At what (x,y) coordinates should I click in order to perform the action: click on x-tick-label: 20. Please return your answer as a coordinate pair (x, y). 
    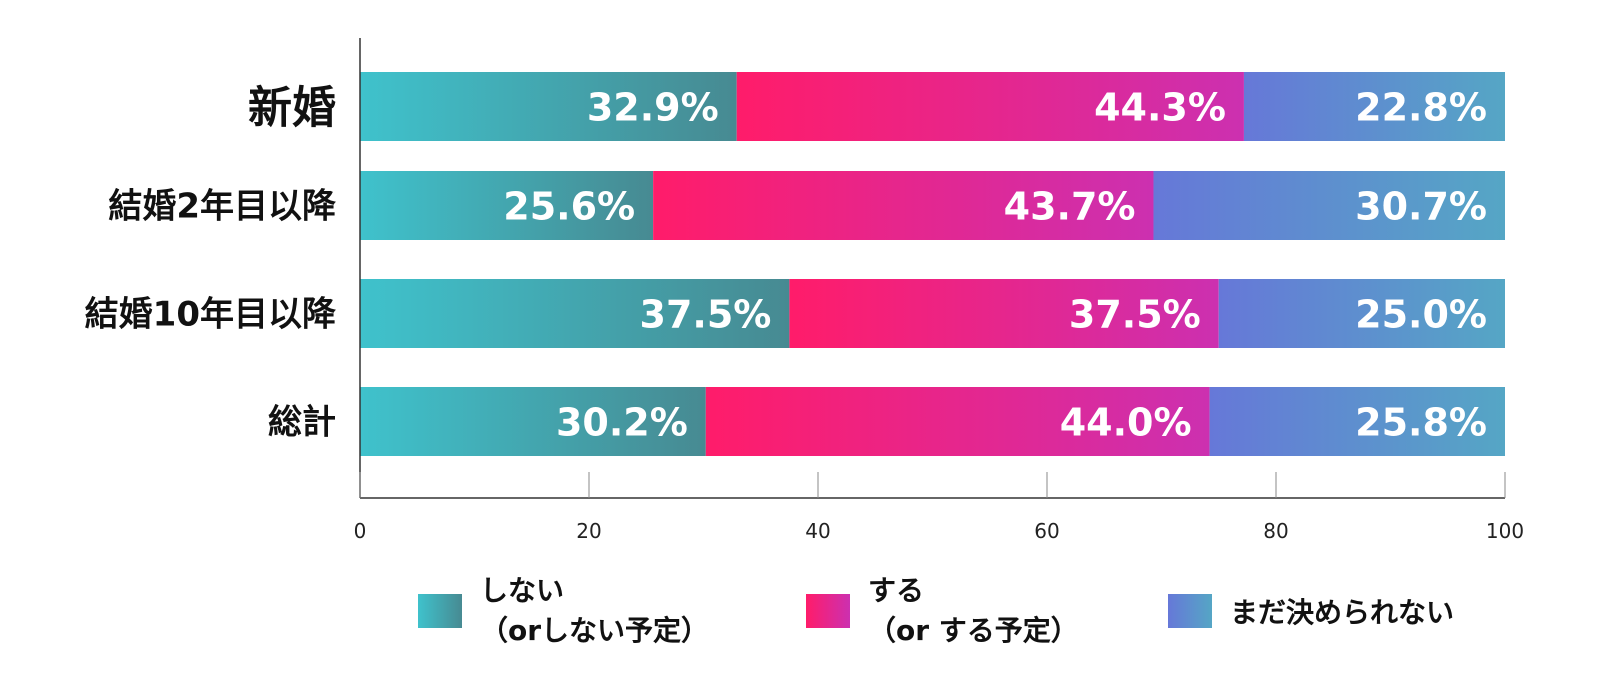
    Looking at the image, I should click on (588, 531).